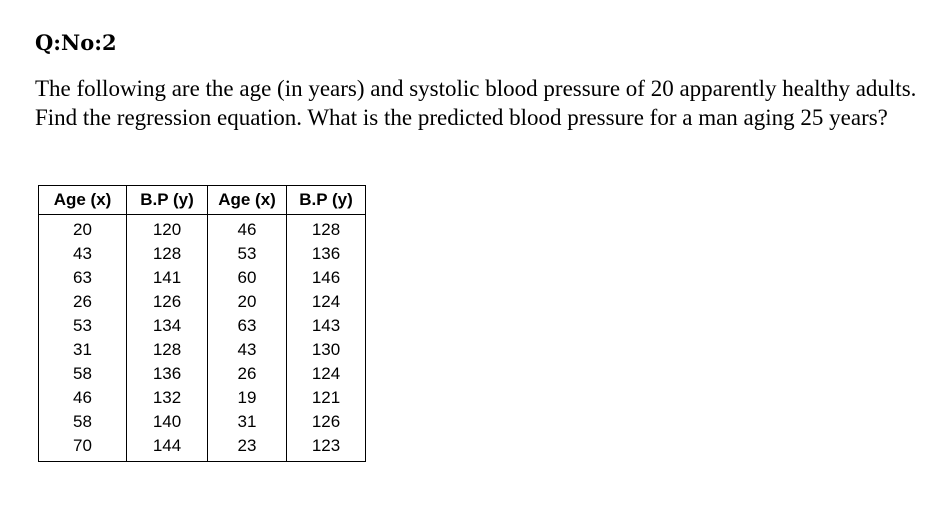 The image size is (935, 518). I want to click on age-x-cell: 60, so click(247, 278).